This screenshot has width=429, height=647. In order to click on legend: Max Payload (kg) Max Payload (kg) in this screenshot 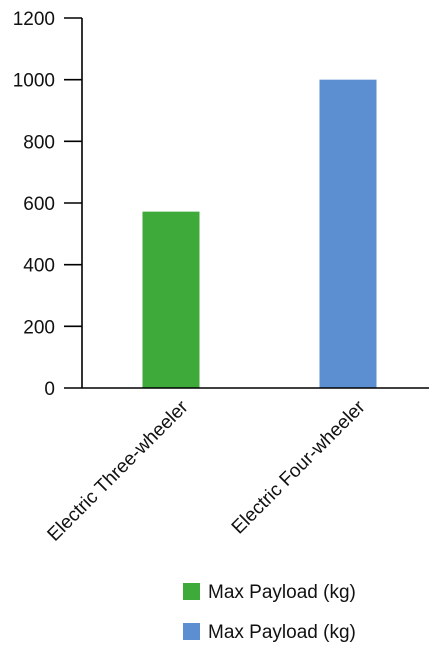, I will do `click(269, 612)`.